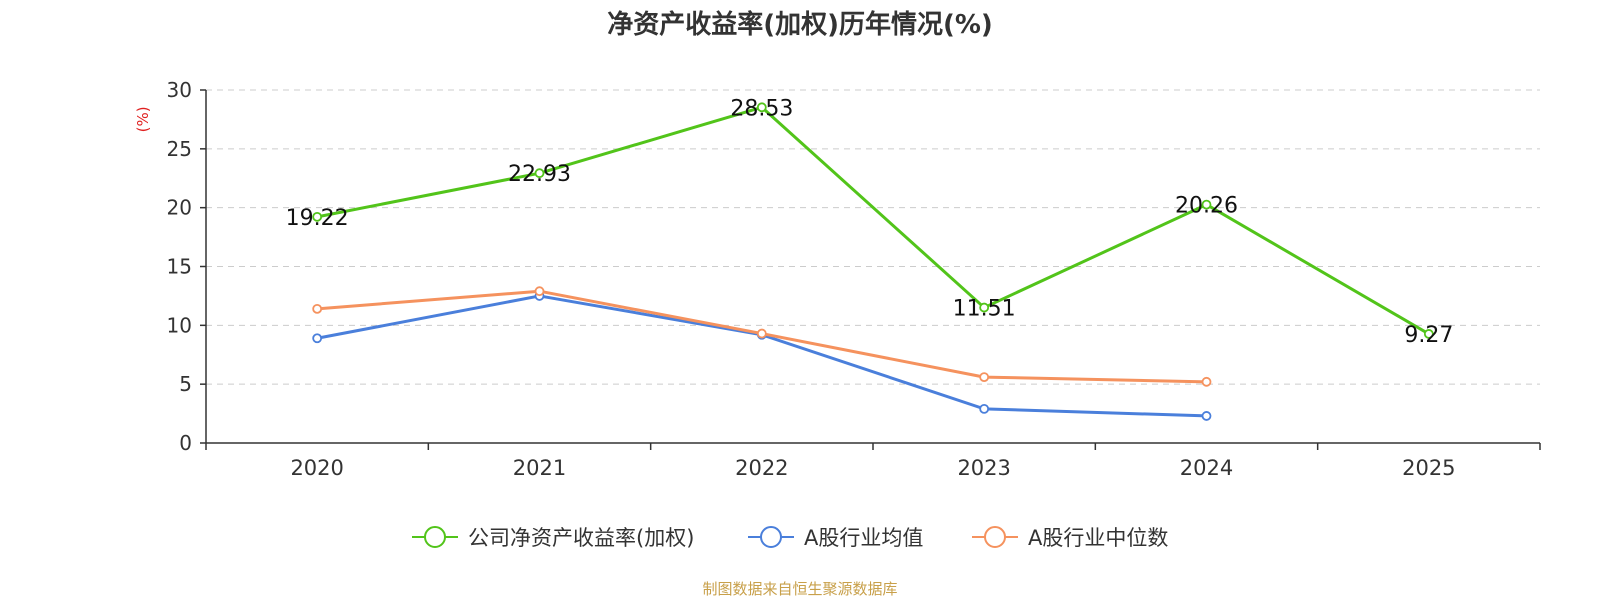  Describe the element at coordinates (539, 468) in the screenshot. I see `x-tick-label: 2021` at that location.